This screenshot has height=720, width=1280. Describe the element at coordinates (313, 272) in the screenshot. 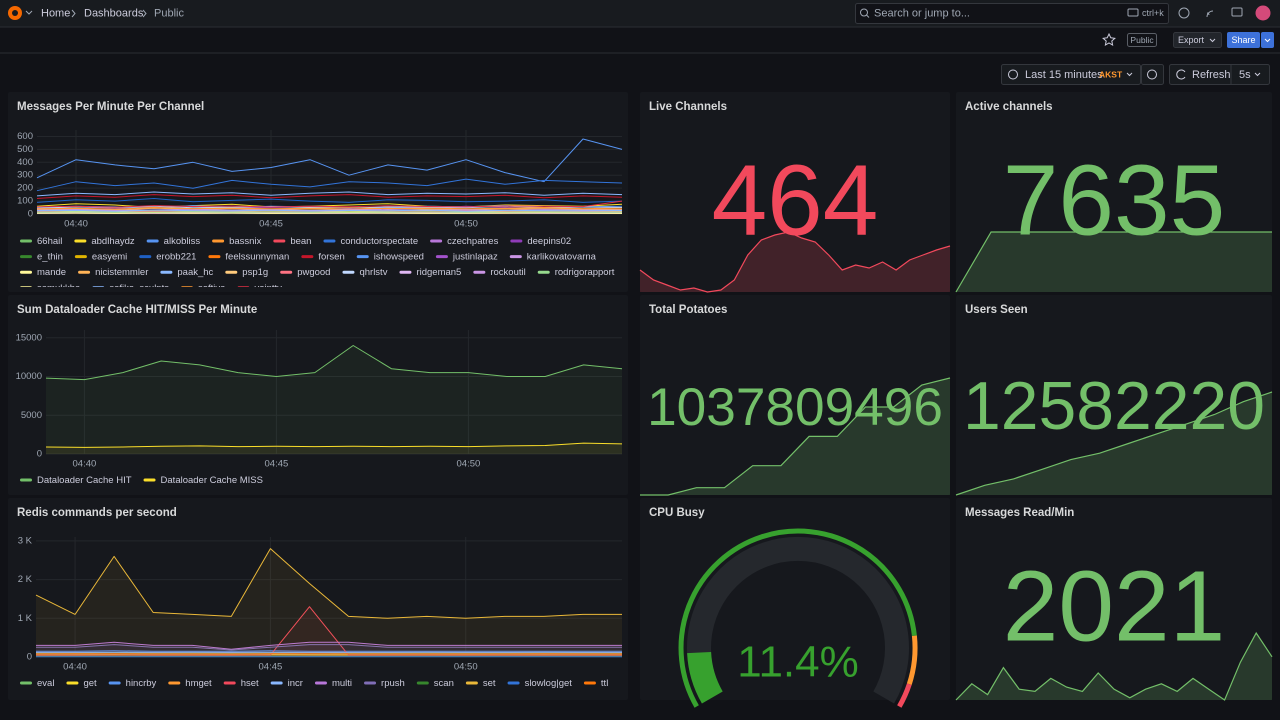

I see `legend-label: pwgood` at that location.